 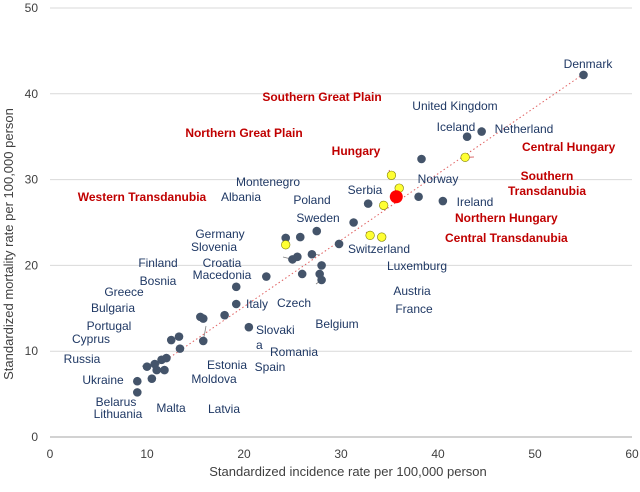 What do you see at coordinates (370, 235) in the screenshot?
I see `point-northern-great-plain` at bounding box center [370, 235].